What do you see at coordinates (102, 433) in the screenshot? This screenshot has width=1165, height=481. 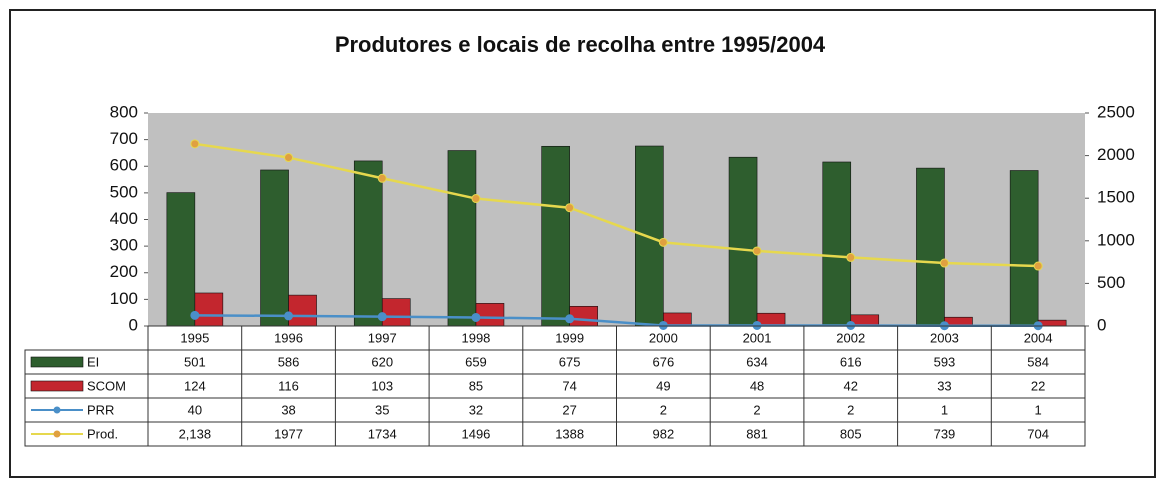 I see `legend-label: Prod.` at bounding box center [102, 433].